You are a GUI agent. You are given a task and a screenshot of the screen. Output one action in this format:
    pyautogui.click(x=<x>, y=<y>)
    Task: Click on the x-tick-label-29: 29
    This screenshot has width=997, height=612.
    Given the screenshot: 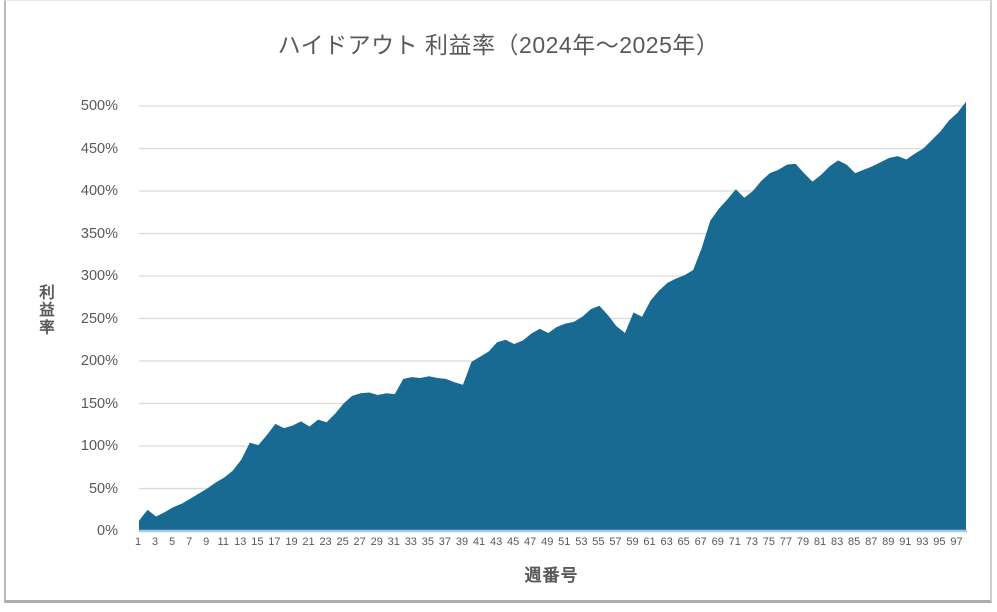 What is the action you would take?
    pyautogui.click(x=376, y=542)
    